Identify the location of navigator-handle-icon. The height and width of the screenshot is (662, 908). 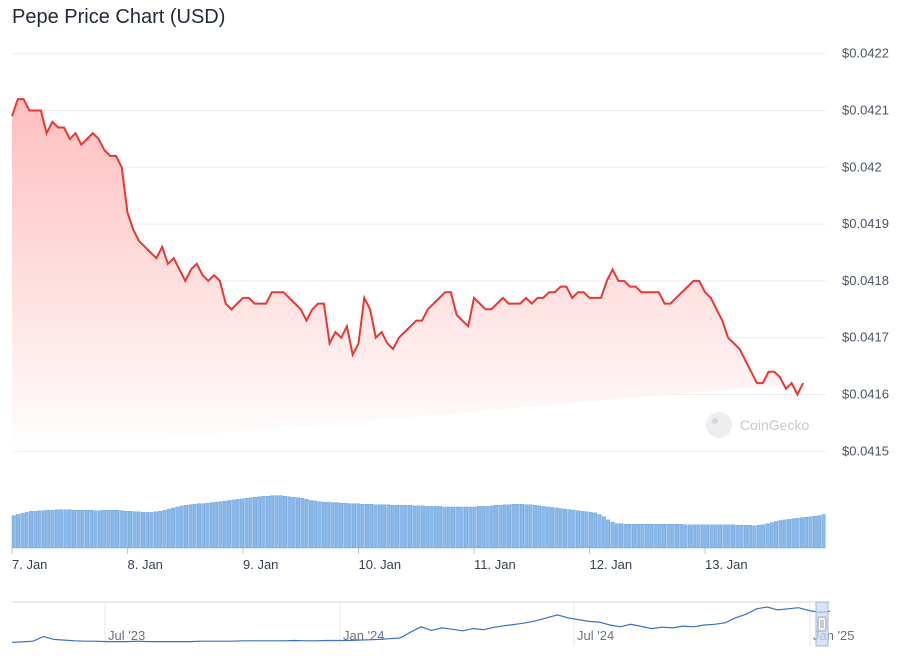
(822, 624).